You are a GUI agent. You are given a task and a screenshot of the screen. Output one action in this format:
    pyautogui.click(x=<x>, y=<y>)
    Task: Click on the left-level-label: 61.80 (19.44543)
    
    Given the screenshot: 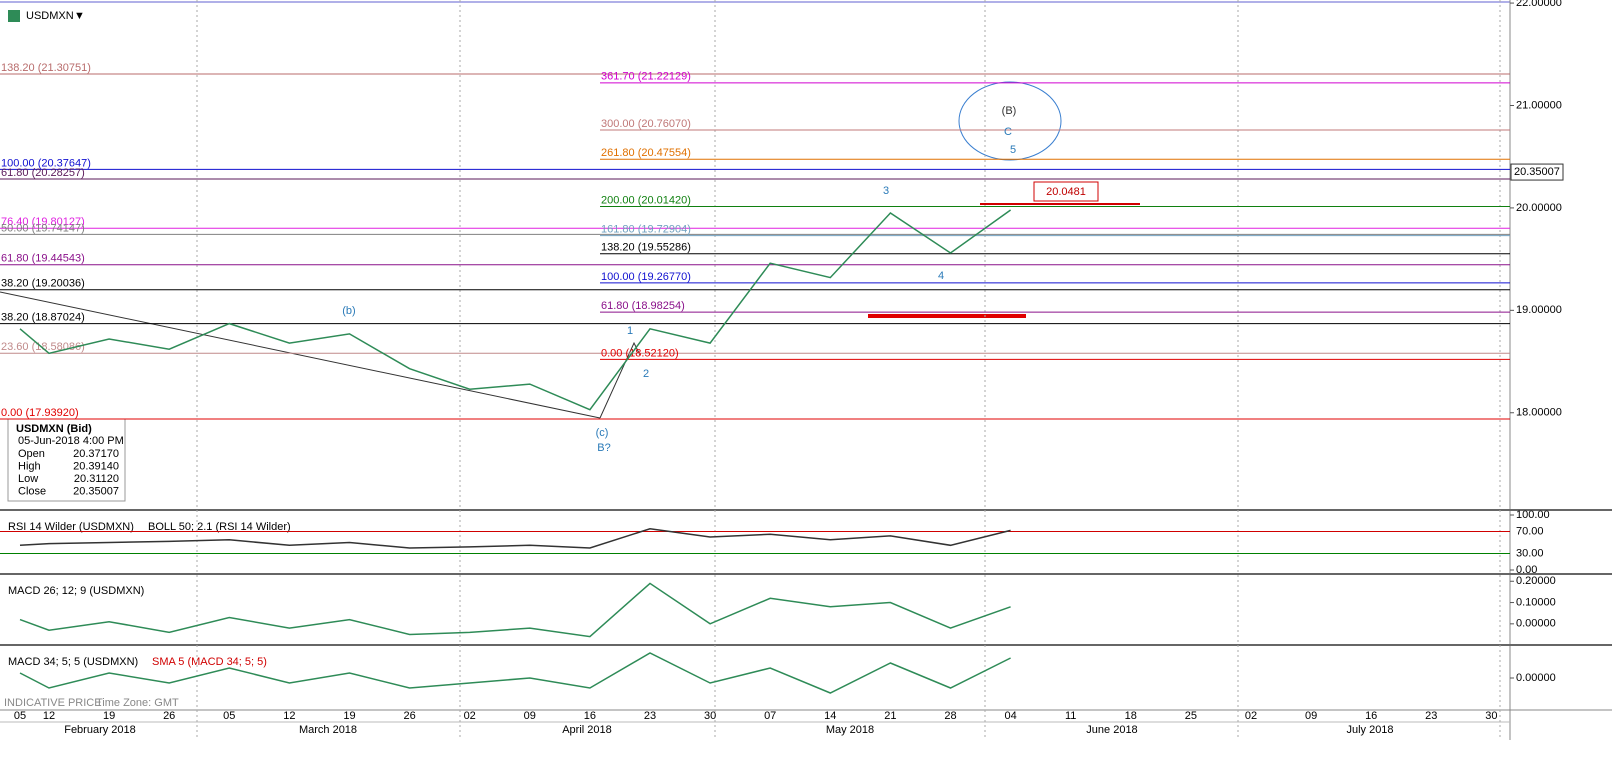 What is the action you would take?
    pyautogui.click(x=43, y=259)
    